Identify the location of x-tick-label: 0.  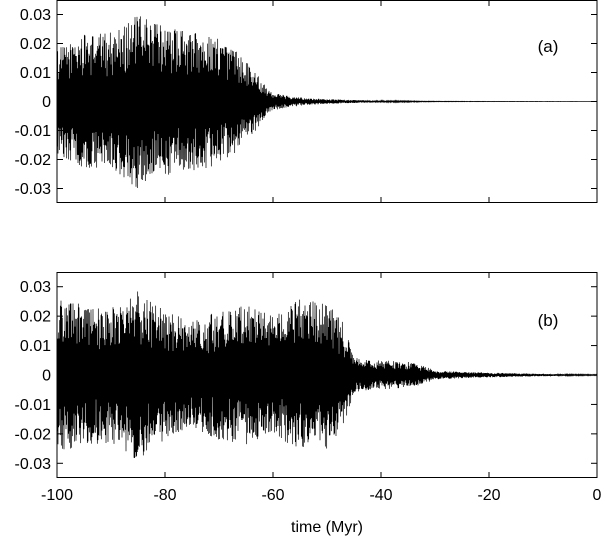
(597, 495).